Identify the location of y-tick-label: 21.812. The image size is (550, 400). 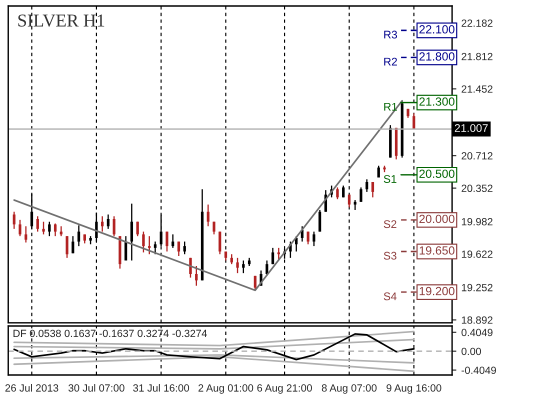
(477, 56).